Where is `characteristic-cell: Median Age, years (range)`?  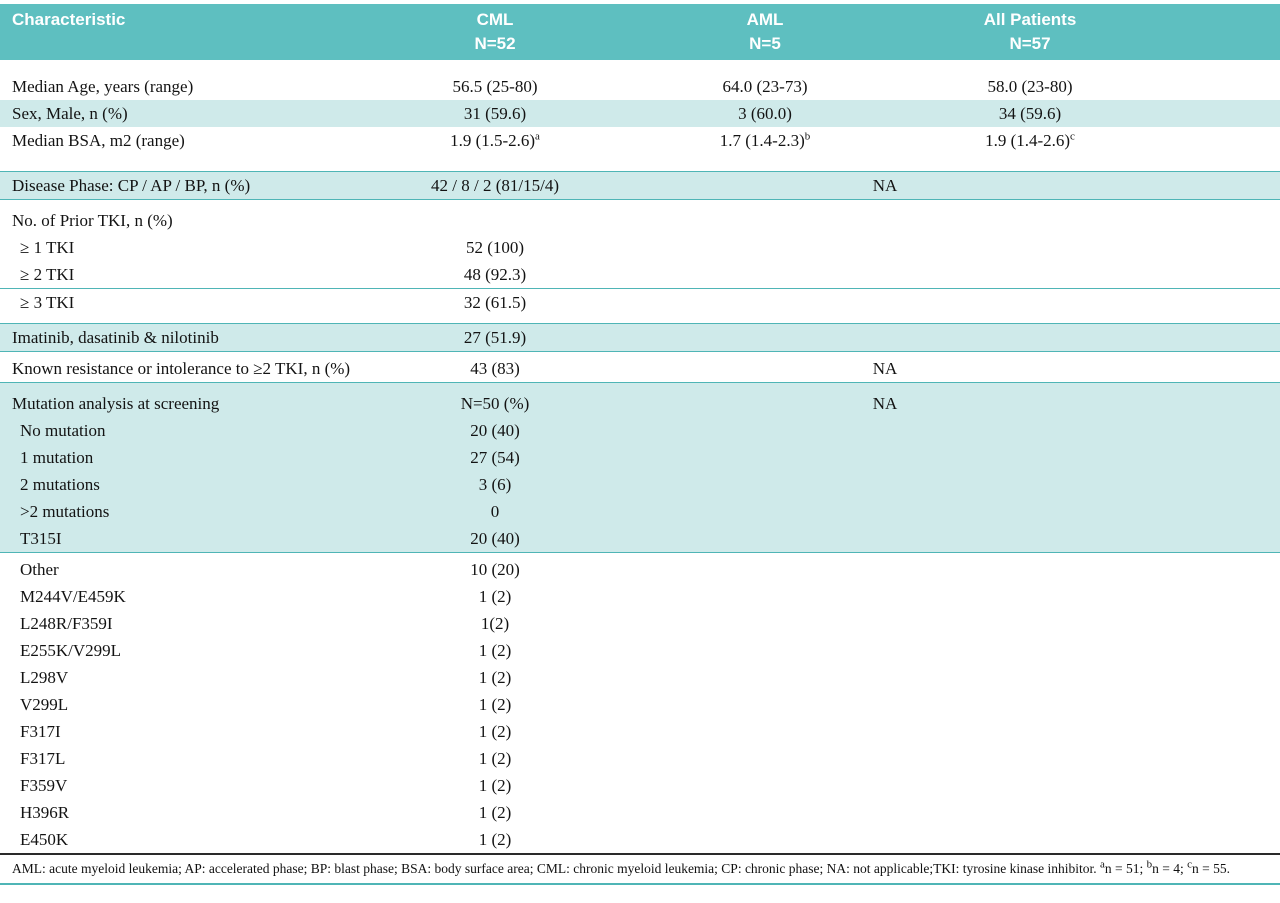
characteristic-cell: Median Age, years (range) is located at coordinates (185, 80).